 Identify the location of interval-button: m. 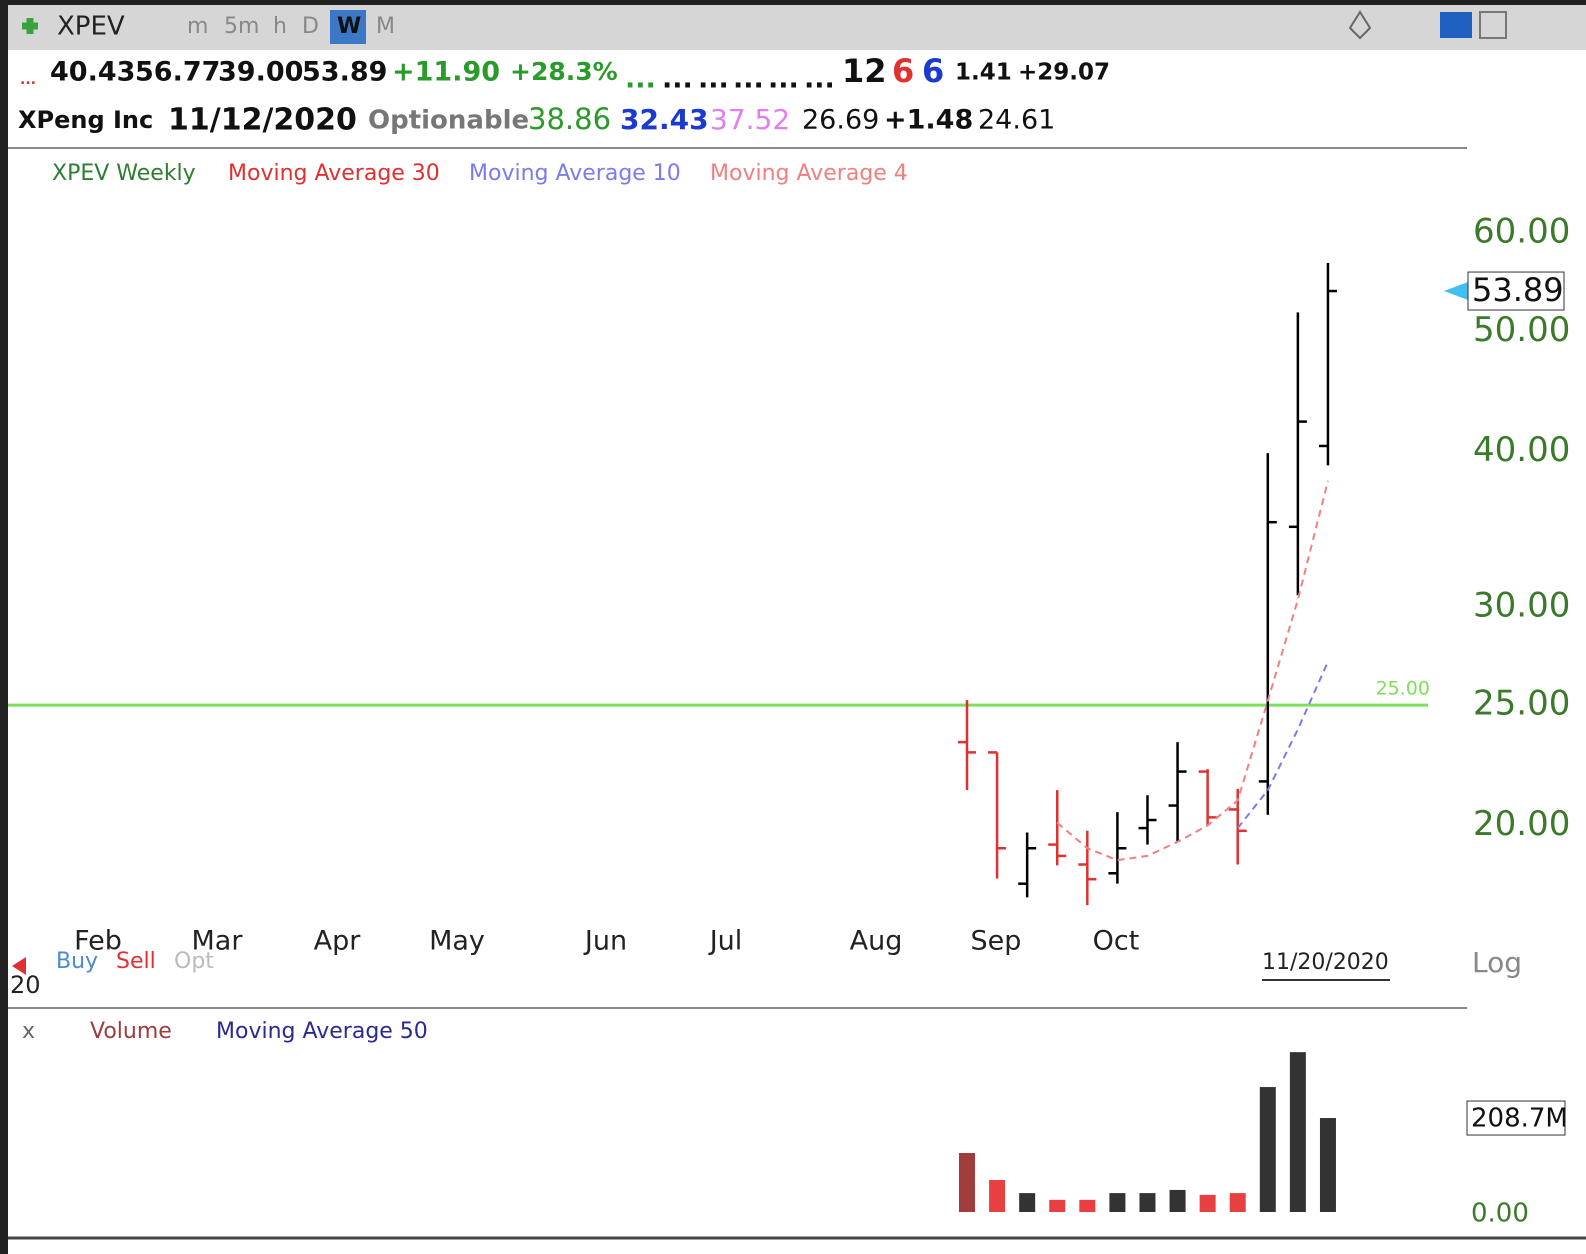
(197, 26).